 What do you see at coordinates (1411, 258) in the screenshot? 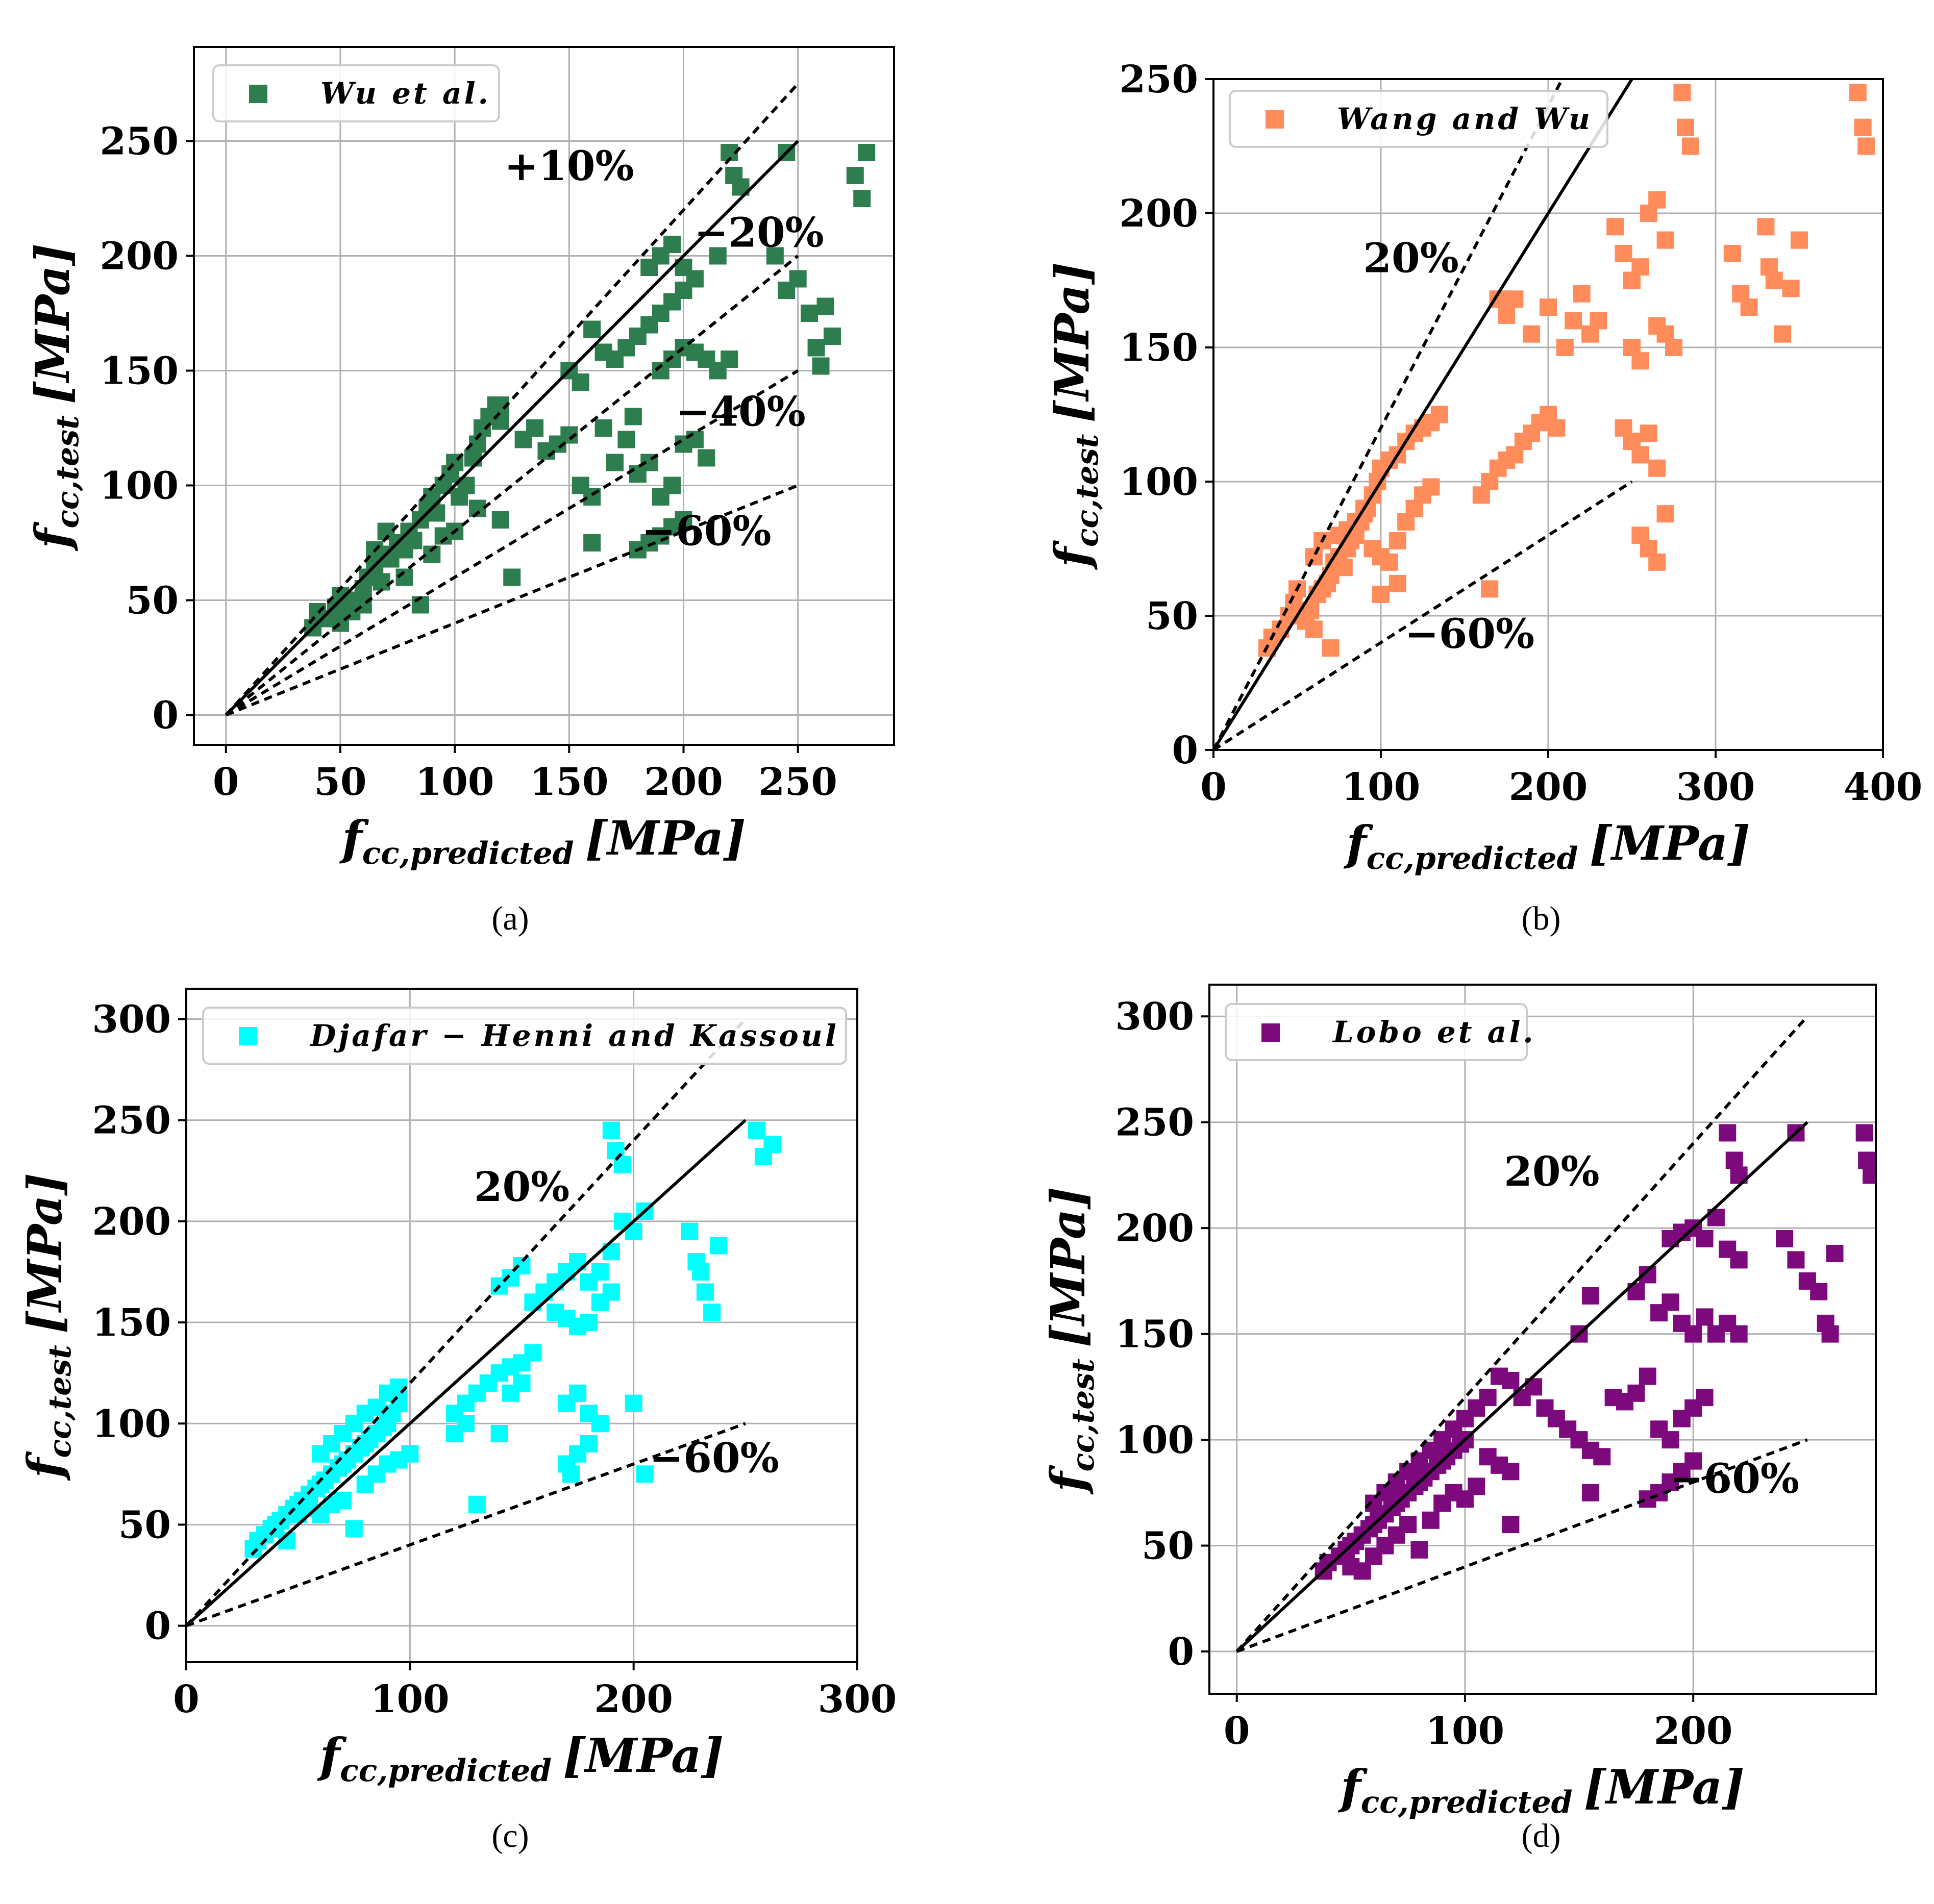
I see `reference-line-label: 20%` at bounding box center [1411, 258].